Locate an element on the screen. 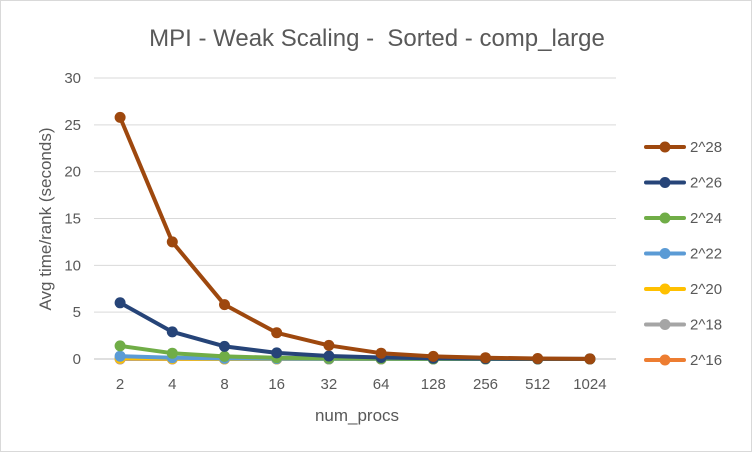 This screenshot has height=452, width=752. y-tick-label: 5 is located at coordinates (77, 312).